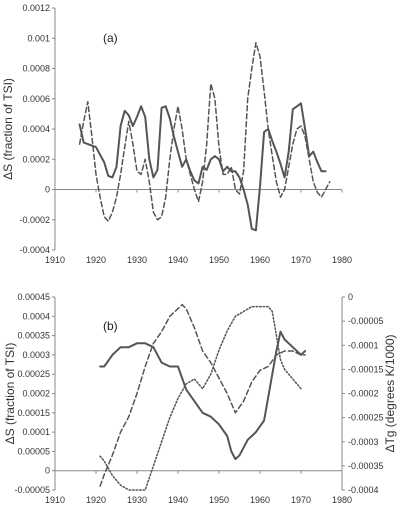  I want to click on series-solid-line, so click(203, 395).